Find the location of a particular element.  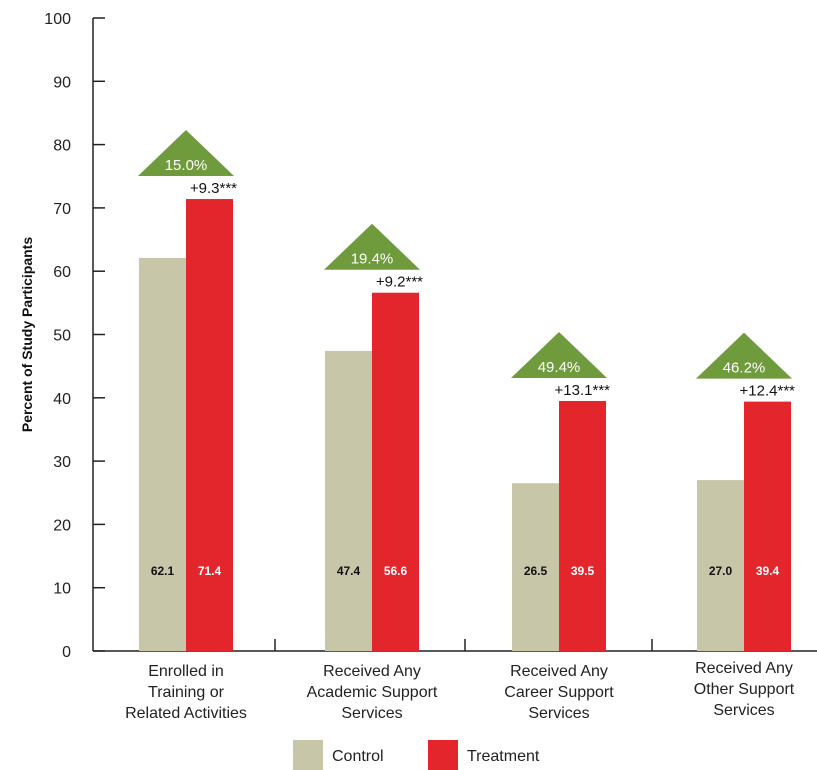

legend-swatch-treatment is located at coordinates (443, 755).